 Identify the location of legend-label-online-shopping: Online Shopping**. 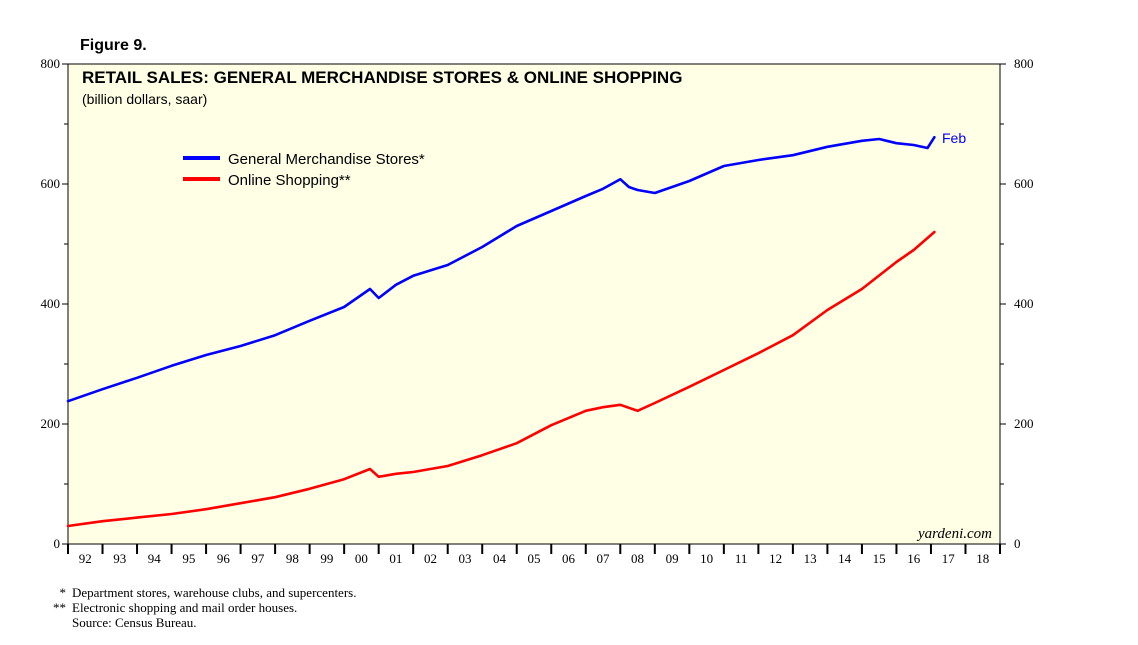
(289, 180).